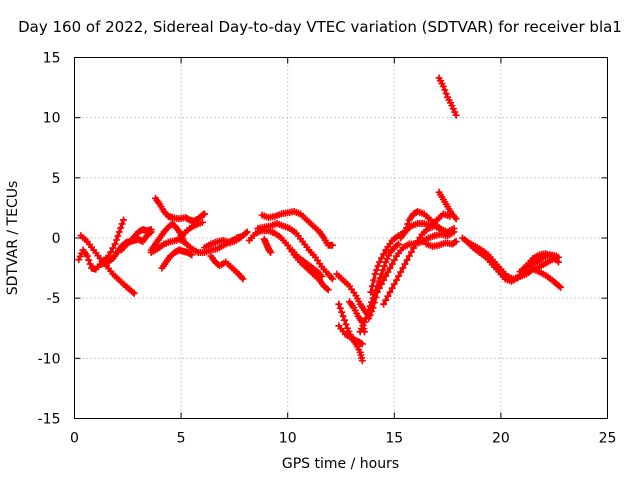 Image resolution: width=640 pixels, height=480 pixels. What do you see at coordinates (56, 239) in the screenshot?
I see `y-tick-label: 0` at bounding box center [56, 239].